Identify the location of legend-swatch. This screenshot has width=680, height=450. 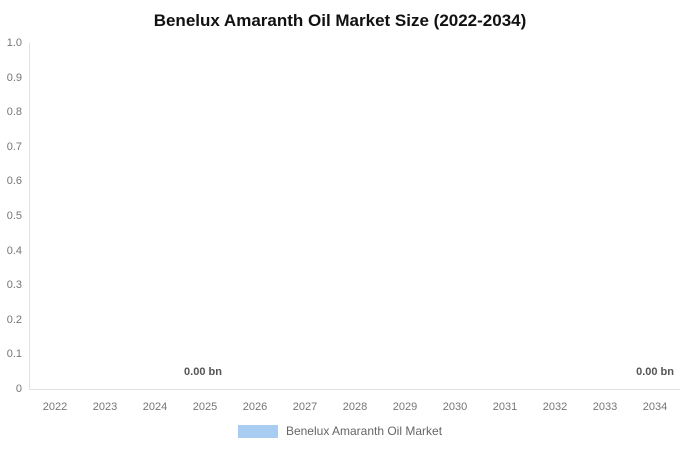
(257, 431).